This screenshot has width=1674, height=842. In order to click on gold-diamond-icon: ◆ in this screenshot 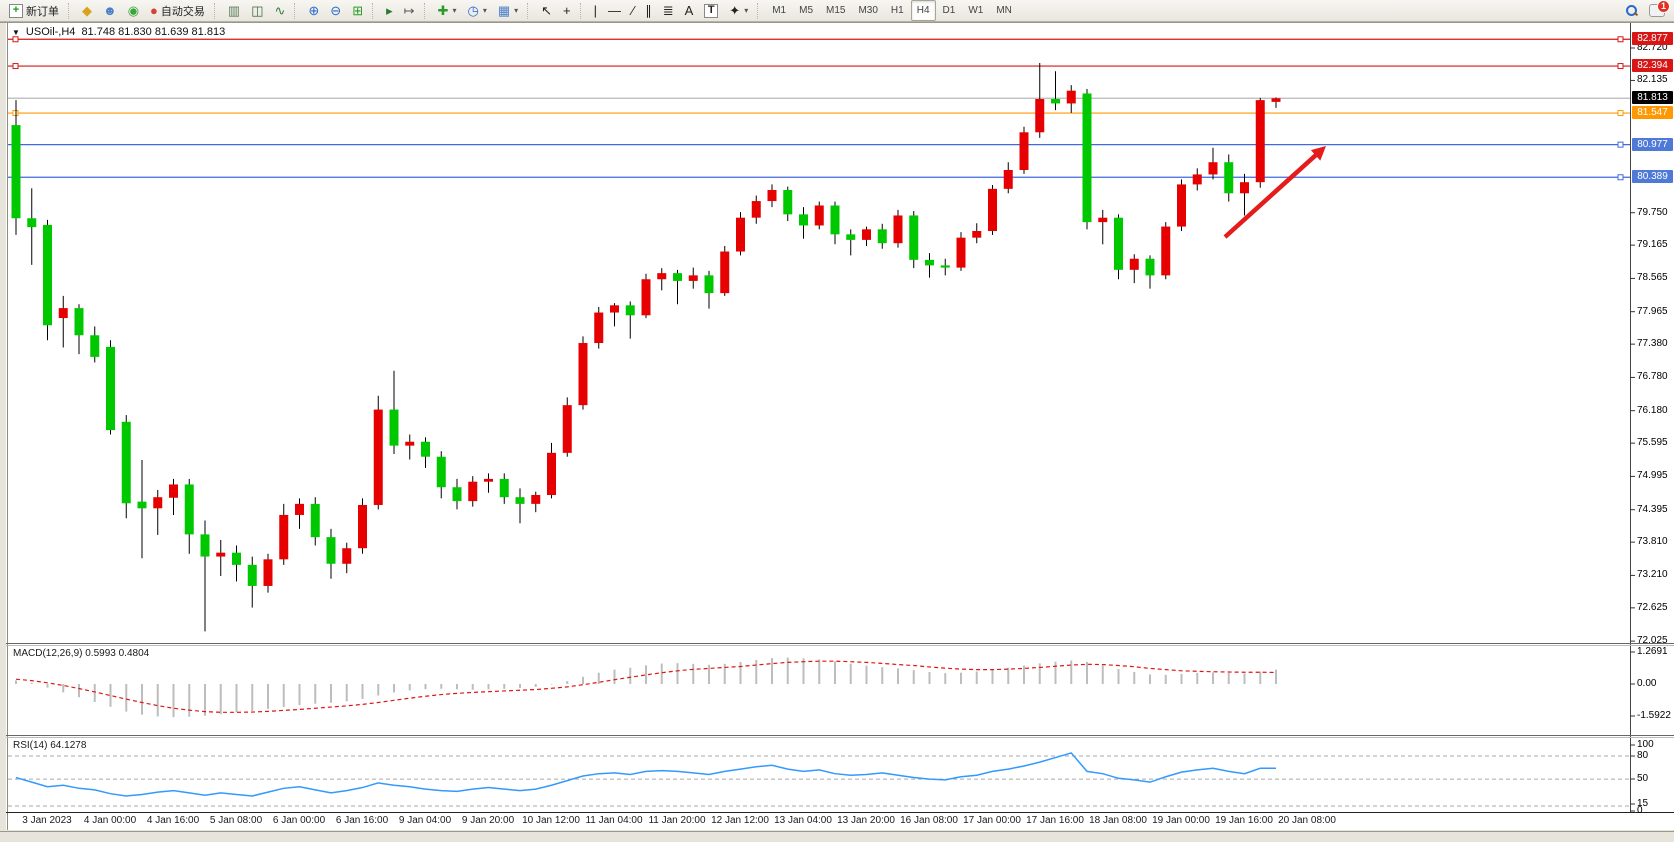, I will do `click(87, 10)`.